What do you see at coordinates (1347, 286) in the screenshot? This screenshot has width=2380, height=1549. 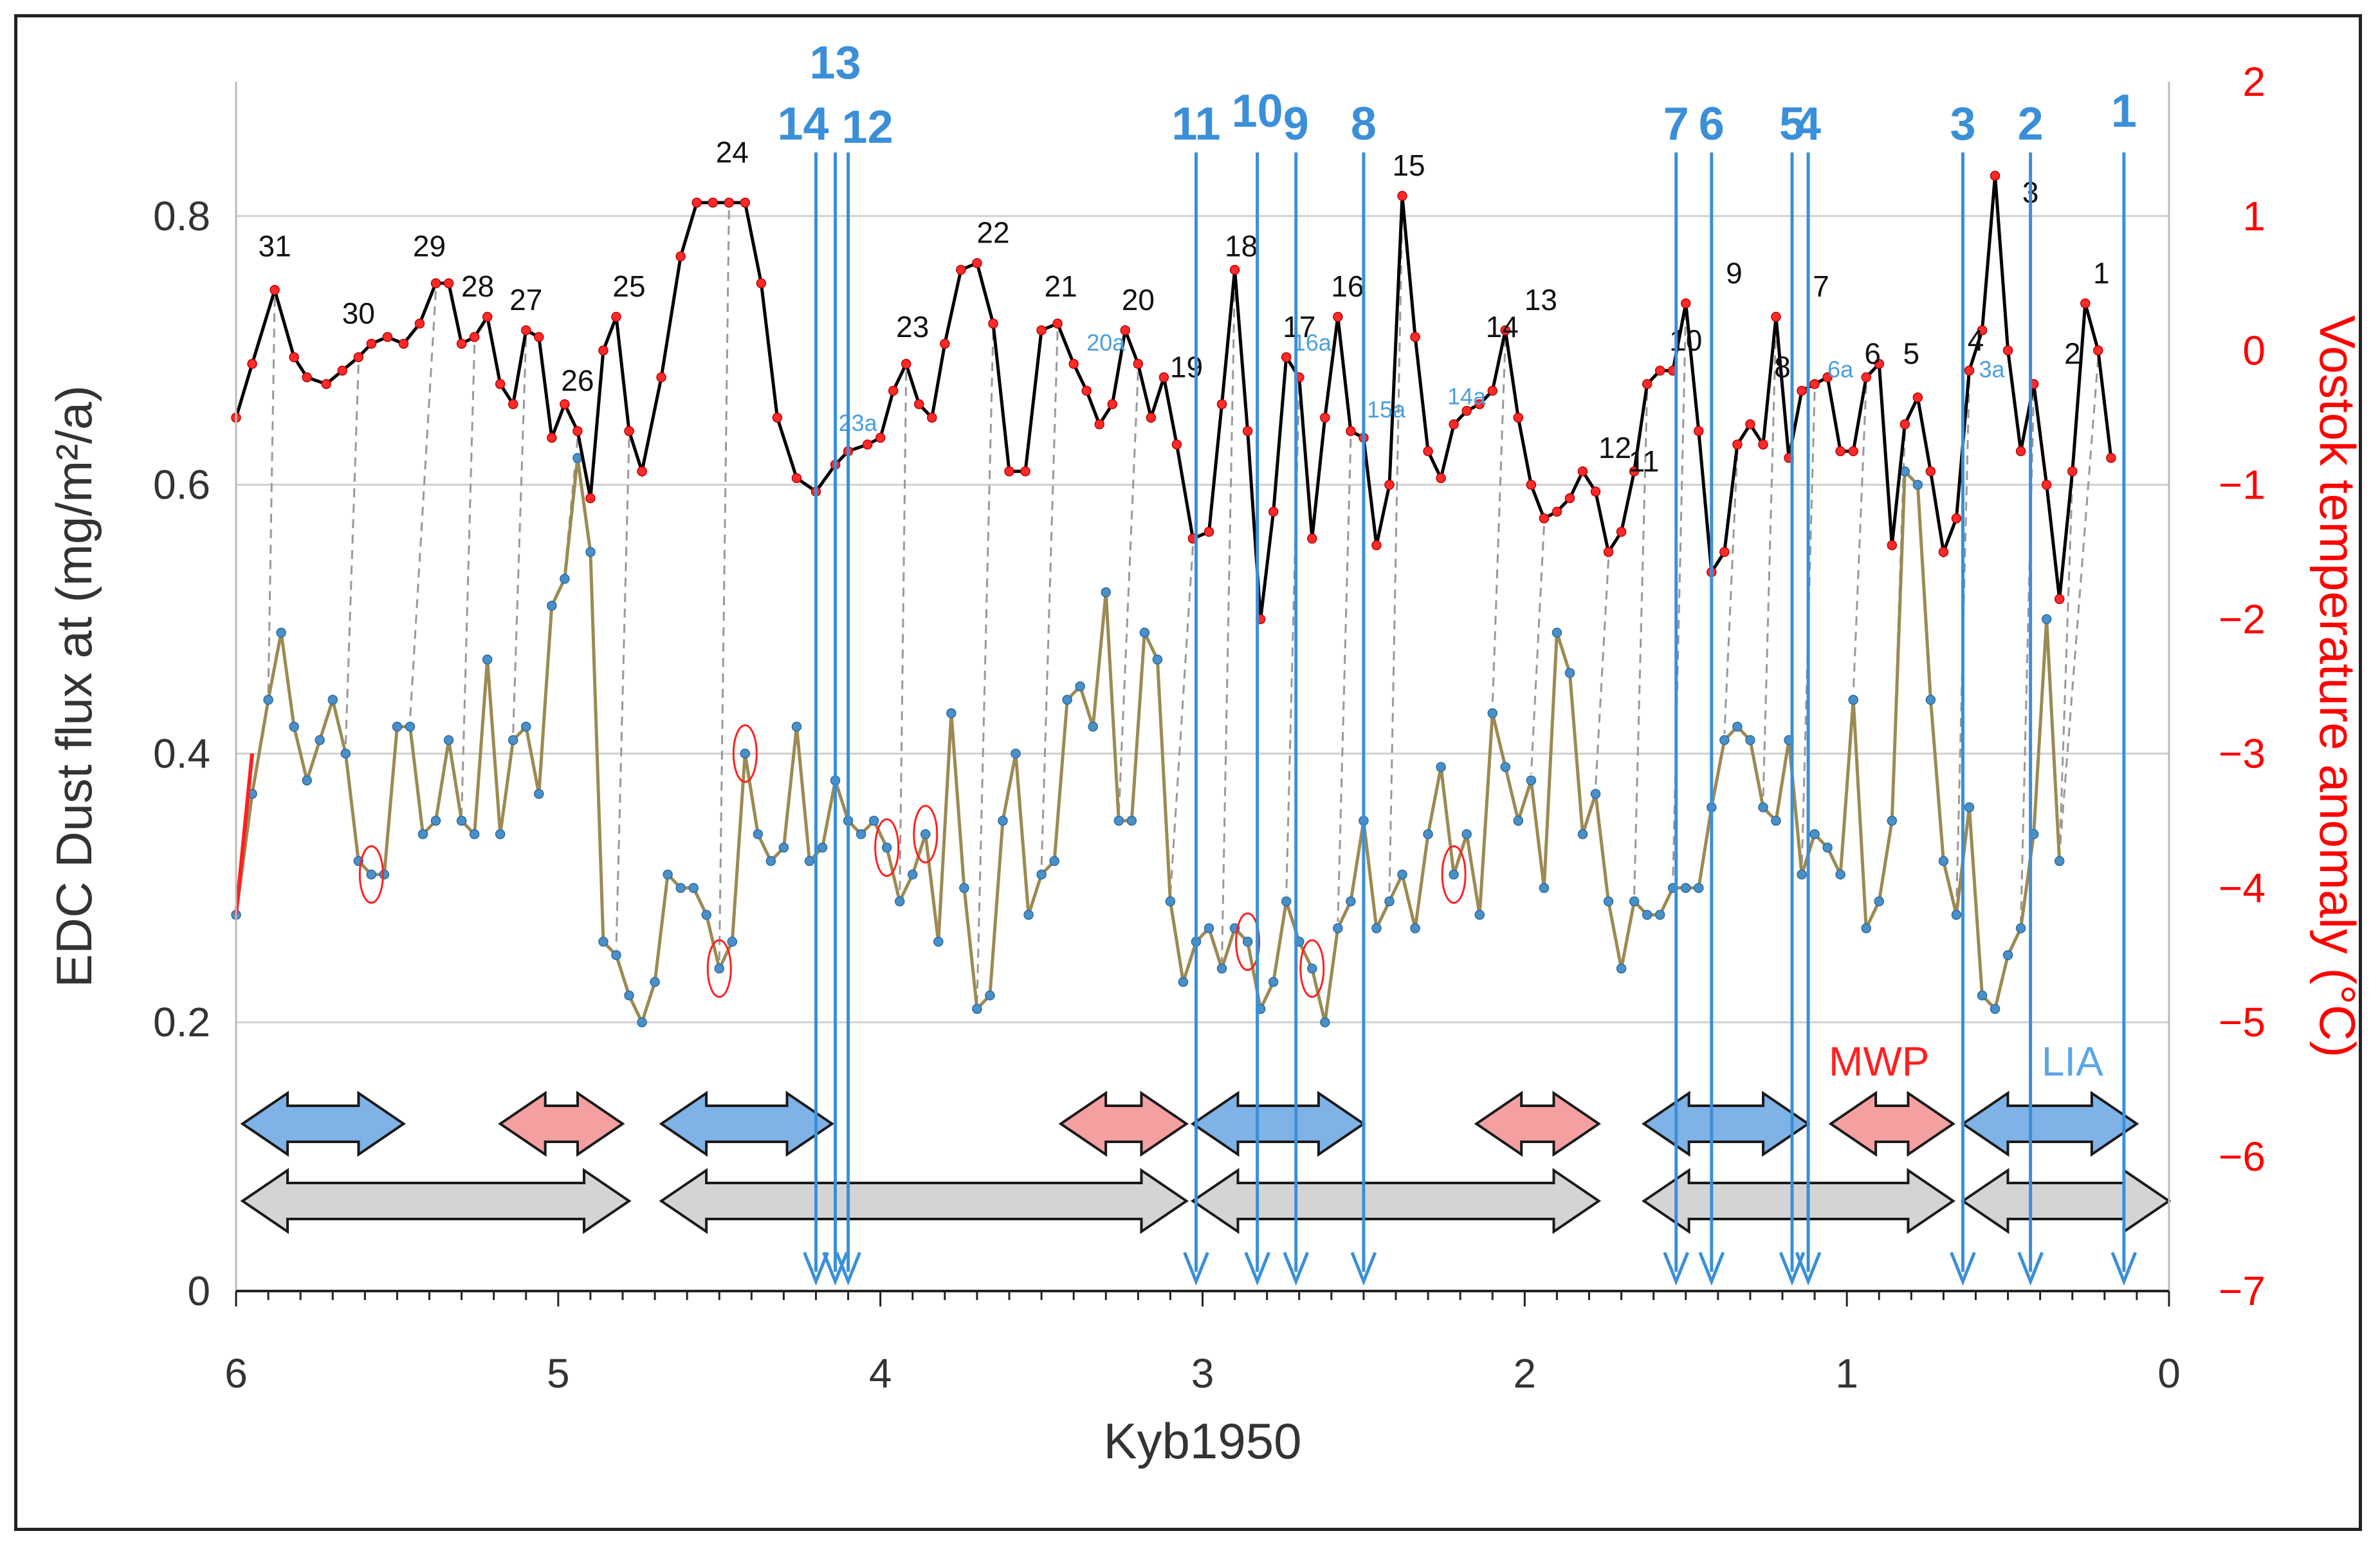 I see `peak-label: 16` at bounding box center [1347, 286].